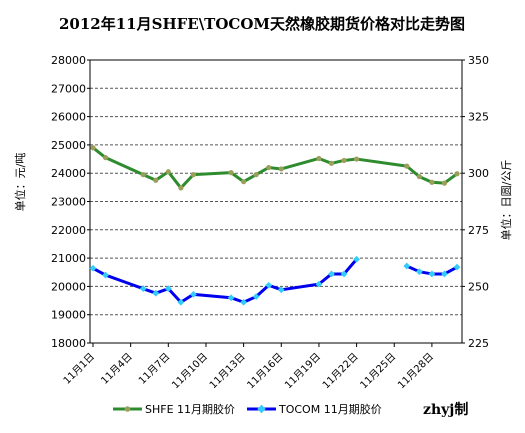 The width and height of the screenshot is (525, 433). What do you see at coordinates (478, 60) in the screenshot?
I see `right-tick-label: 350` at bounding box center [478, 60].